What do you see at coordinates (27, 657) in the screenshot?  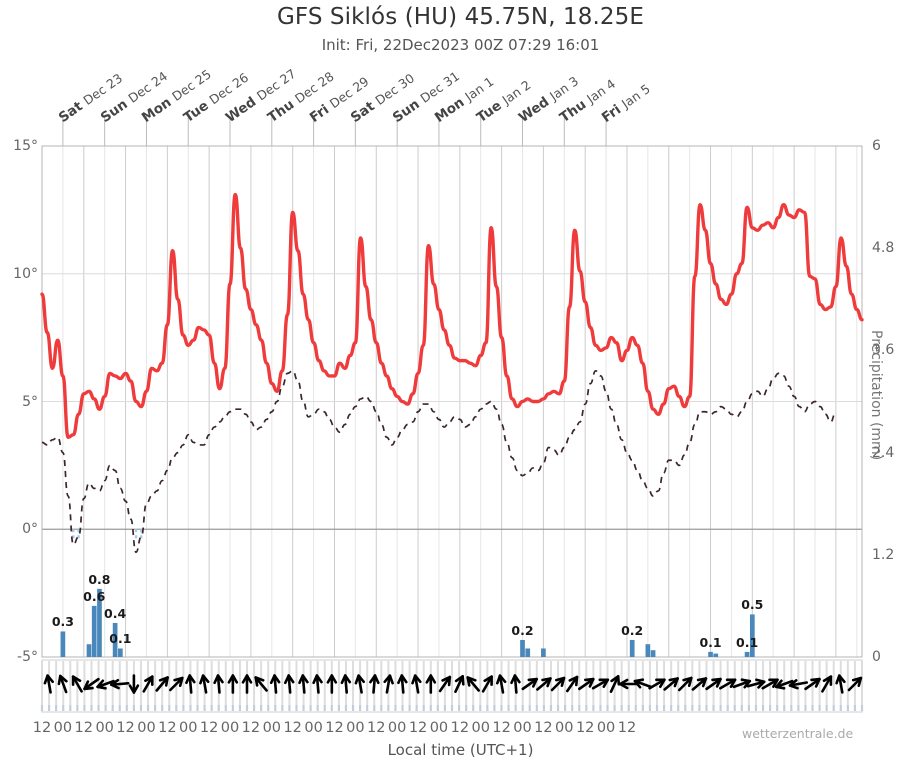 I see `left-axis-tick: -5°` at bounding box center [27, 657].